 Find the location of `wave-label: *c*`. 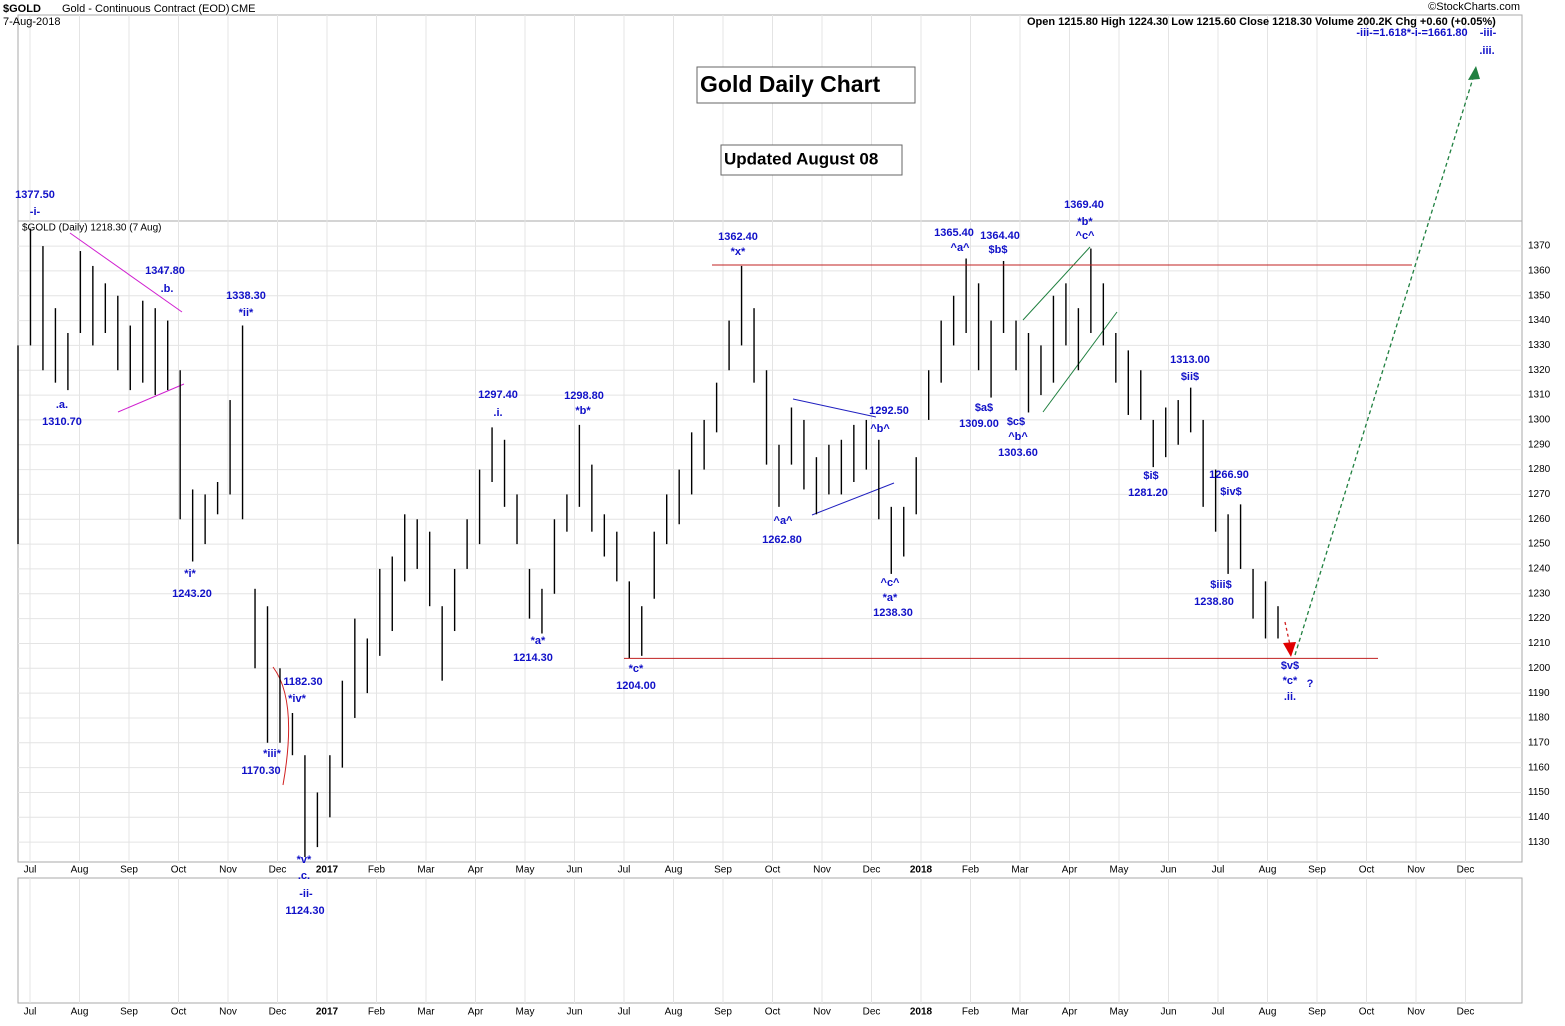

wave-label: *c* is located at coordinates (636, 669).